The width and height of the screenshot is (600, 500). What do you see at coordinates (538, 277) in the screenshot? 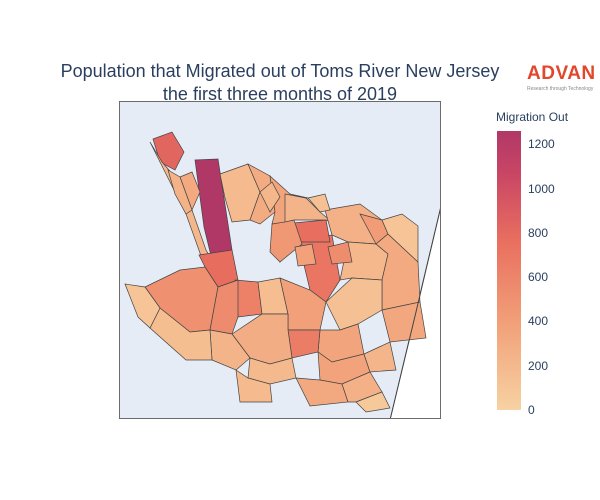
I see `colorbar-tick-label: 600` at bounding box center [538, 277].